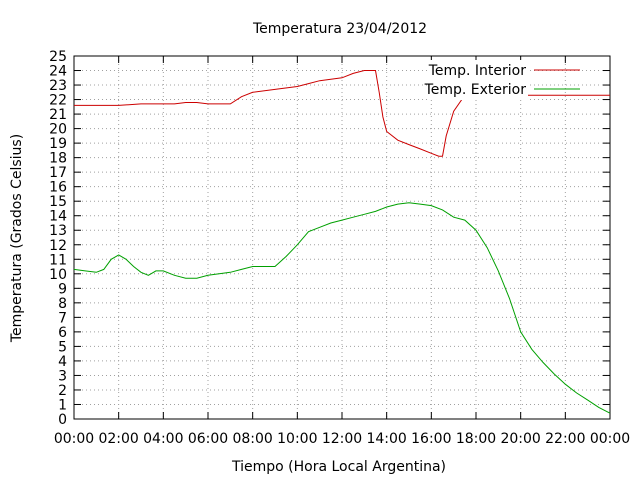  Describe the element at coordinates (58, 144) in the screenshot. I see `y-tick-label: 19` at that location.